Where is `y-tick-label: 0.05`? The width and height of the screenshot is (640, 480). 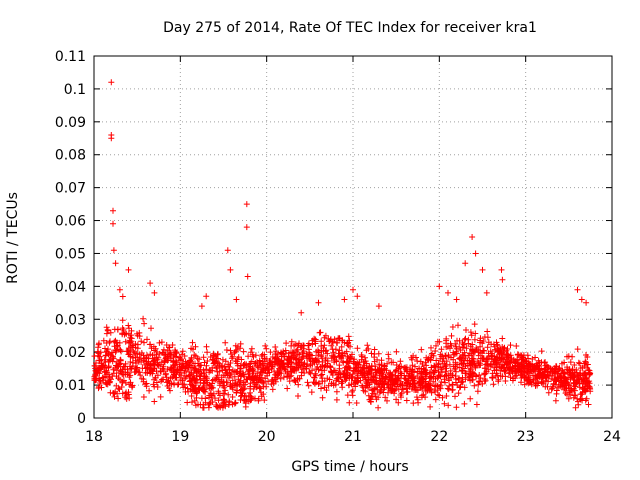 y-tick-label: 0.05 is located at coordinates (70, 254).